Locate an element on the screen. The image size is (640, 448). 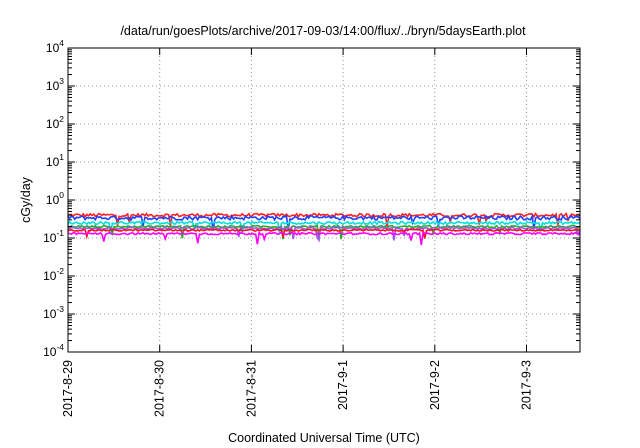
y-tick-label: 10⁴ is located at coordinates (55, 46).